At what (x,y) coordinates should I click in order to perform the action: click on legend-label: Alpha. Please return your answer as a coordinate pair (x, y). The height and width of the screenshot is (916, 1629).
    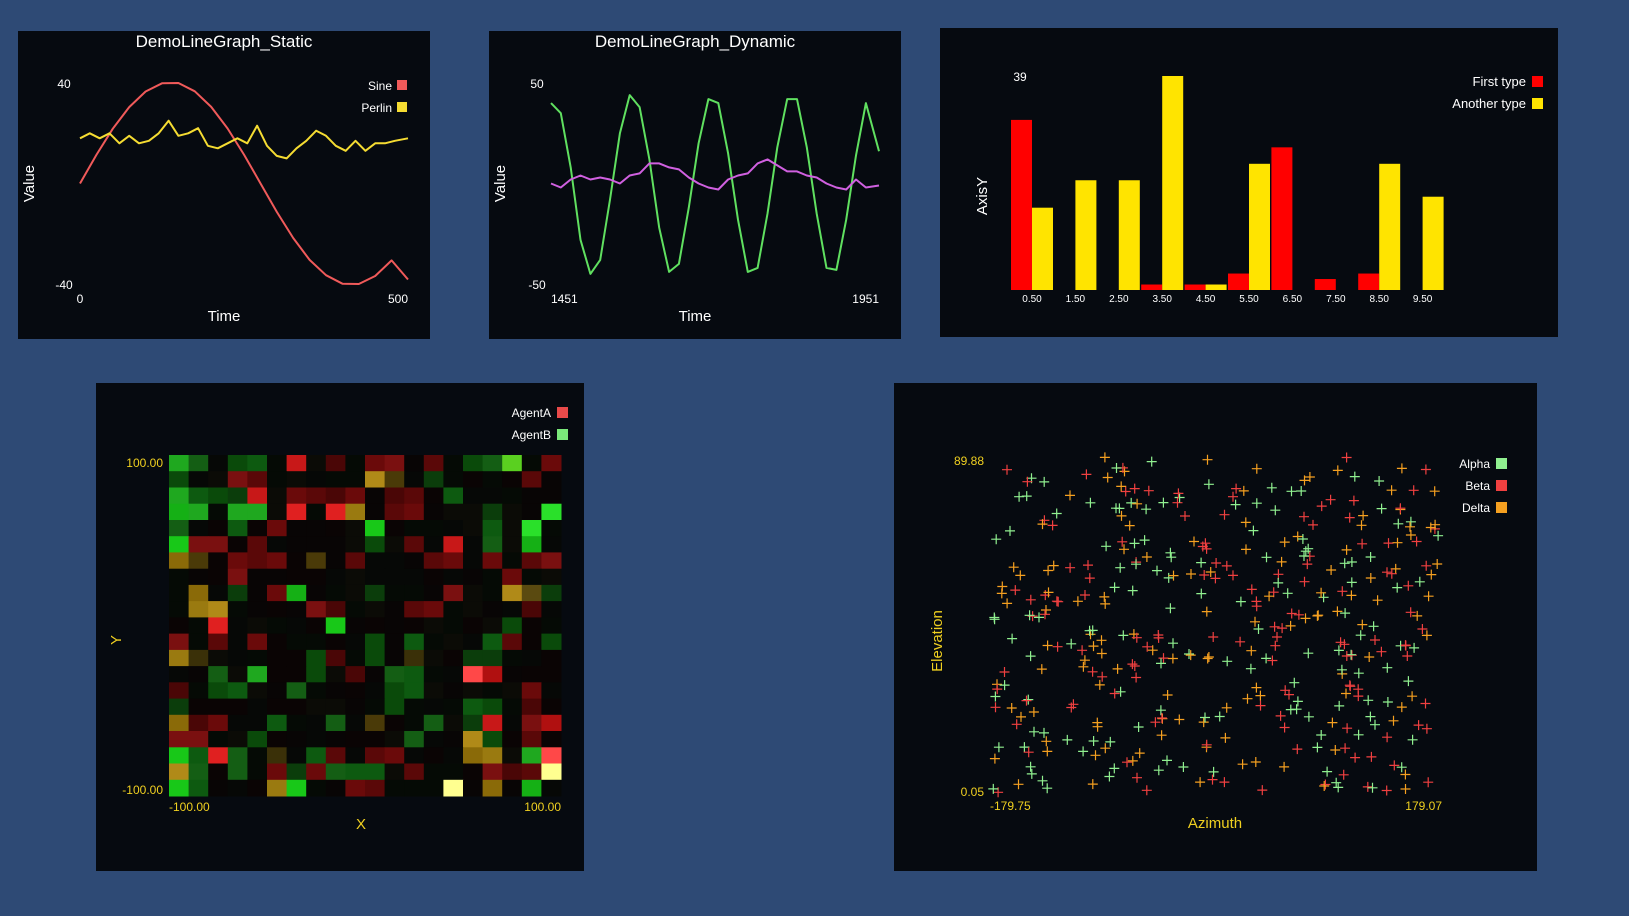
    Looking at the image, I should click on (1474, 464).